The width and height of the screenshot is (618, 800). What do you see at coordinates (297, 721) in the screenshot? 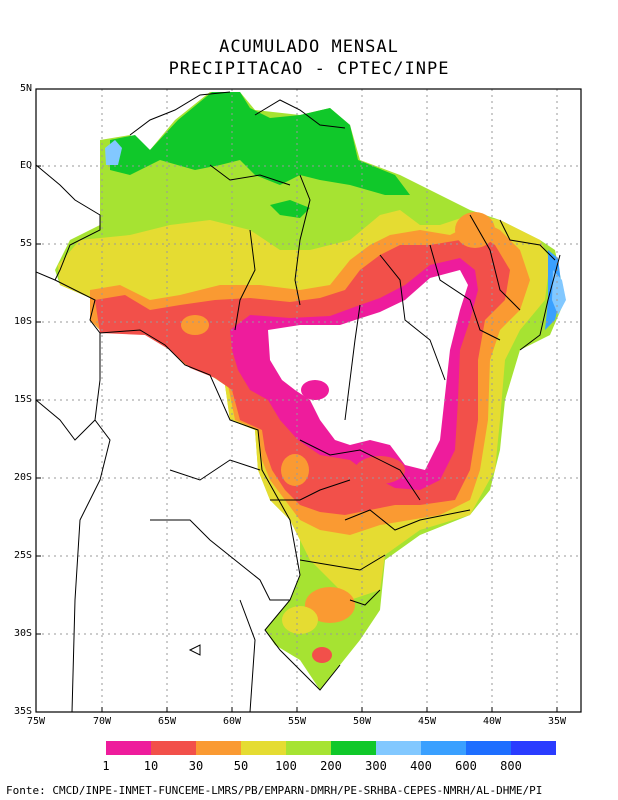
I see `lon-label: 55W` at bounding box center [297, 721].